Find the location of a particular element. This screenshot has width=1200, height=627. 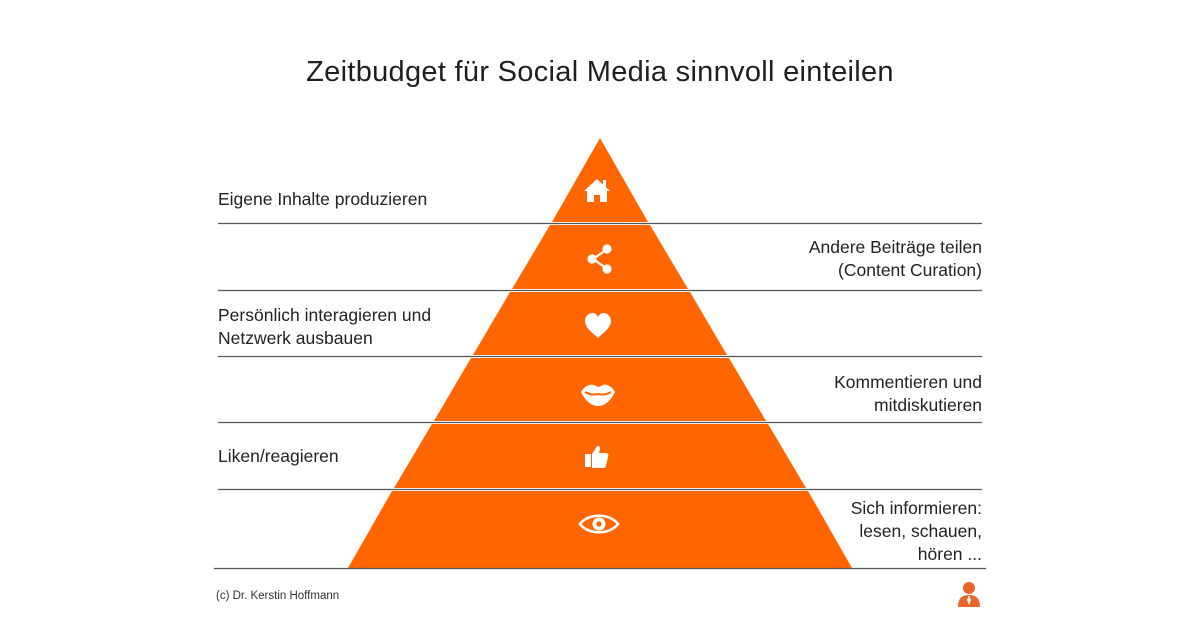

eye-icon is located at coordinates (599, 524).